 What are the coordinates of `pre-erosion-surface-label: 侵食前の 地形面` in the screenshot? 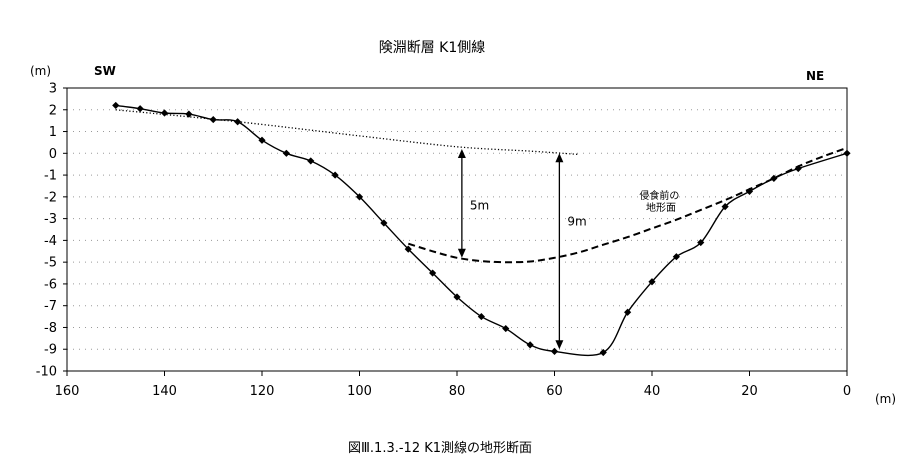 It's located at (660, 201).